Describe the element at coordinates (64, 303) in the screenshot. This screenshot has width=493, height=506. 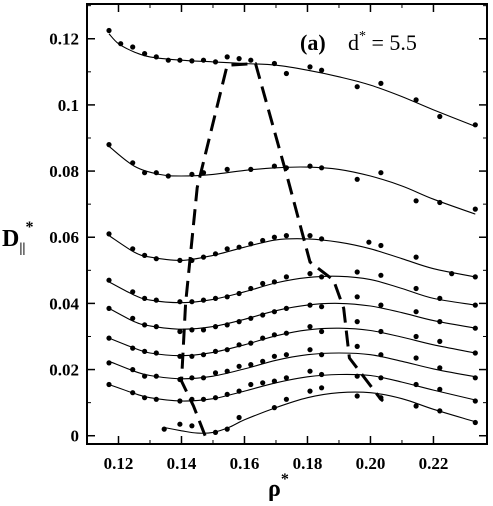
I see `y-tick-label: 0.04` at that location.